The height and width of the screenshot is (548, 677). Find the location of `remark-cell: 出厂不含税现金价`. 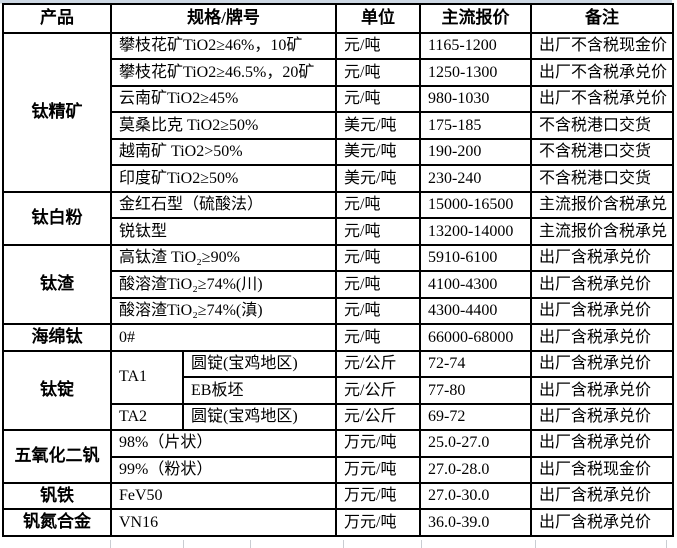

remark-cell: 出厂不含税现金价 is located at coordinates (602, 46).